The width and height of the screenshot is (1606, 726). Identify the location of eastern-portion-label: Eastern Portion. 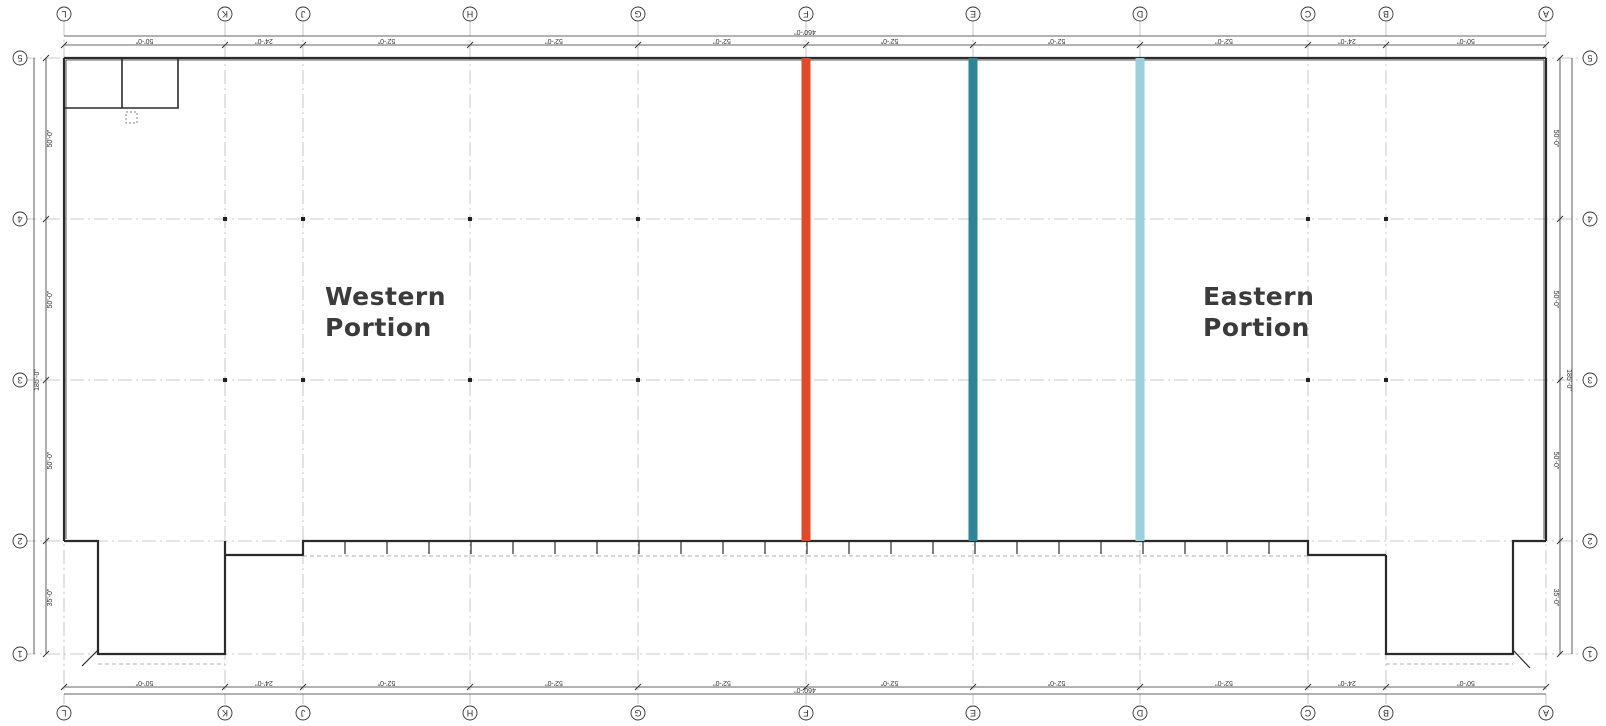
(1258, 312).